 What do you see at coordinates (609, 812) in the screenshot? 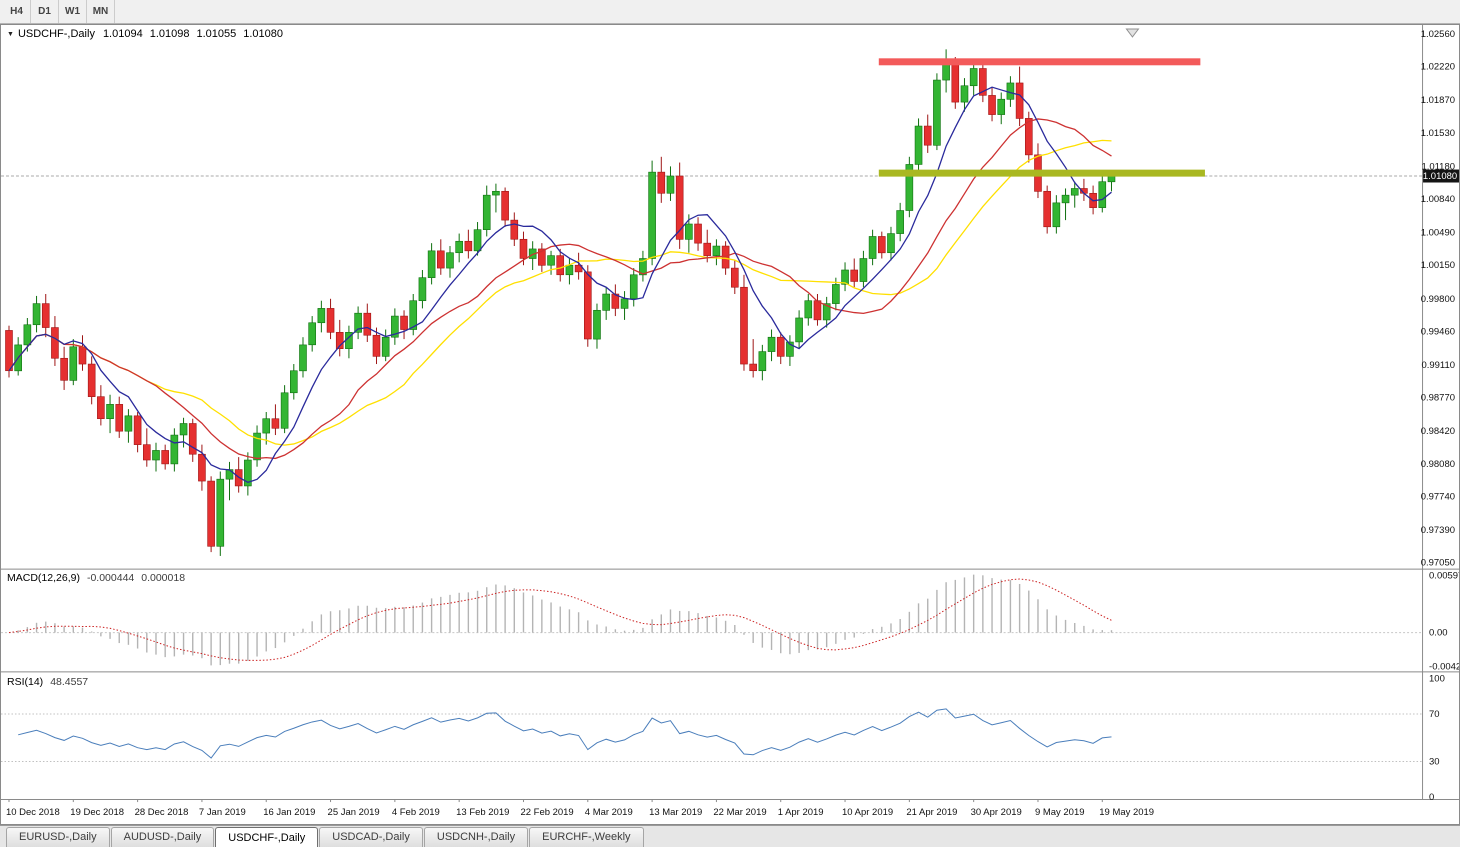
I see `svg-text: 4 Mar 2019` at bounding box center [609, 812].